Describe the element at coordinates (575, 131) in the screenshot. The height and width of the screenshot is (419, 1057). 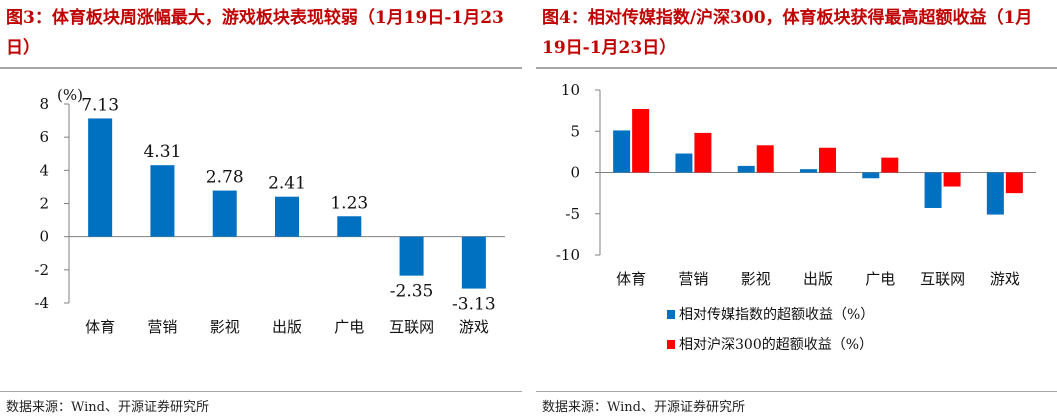
I see `y-tick-label: 5` at that location.